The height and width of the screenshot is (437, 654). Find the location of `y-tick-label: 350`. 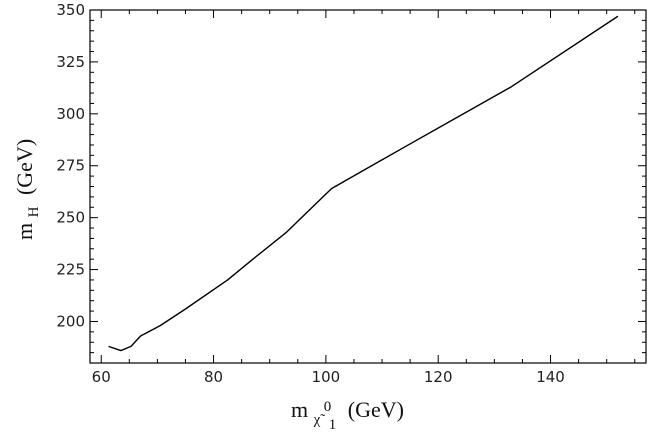

y-tick-label: 350 is located at coordinates (70, 10).